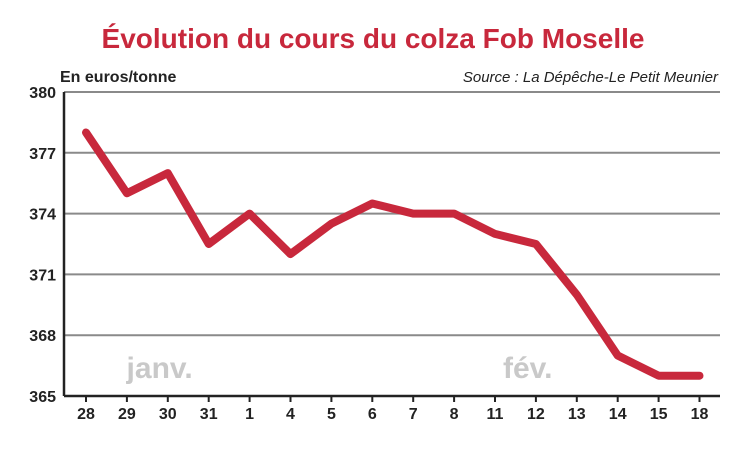 This screenshot has width=747, height=450. I want to click on month-labels: janv. fév., so click(339, 368).